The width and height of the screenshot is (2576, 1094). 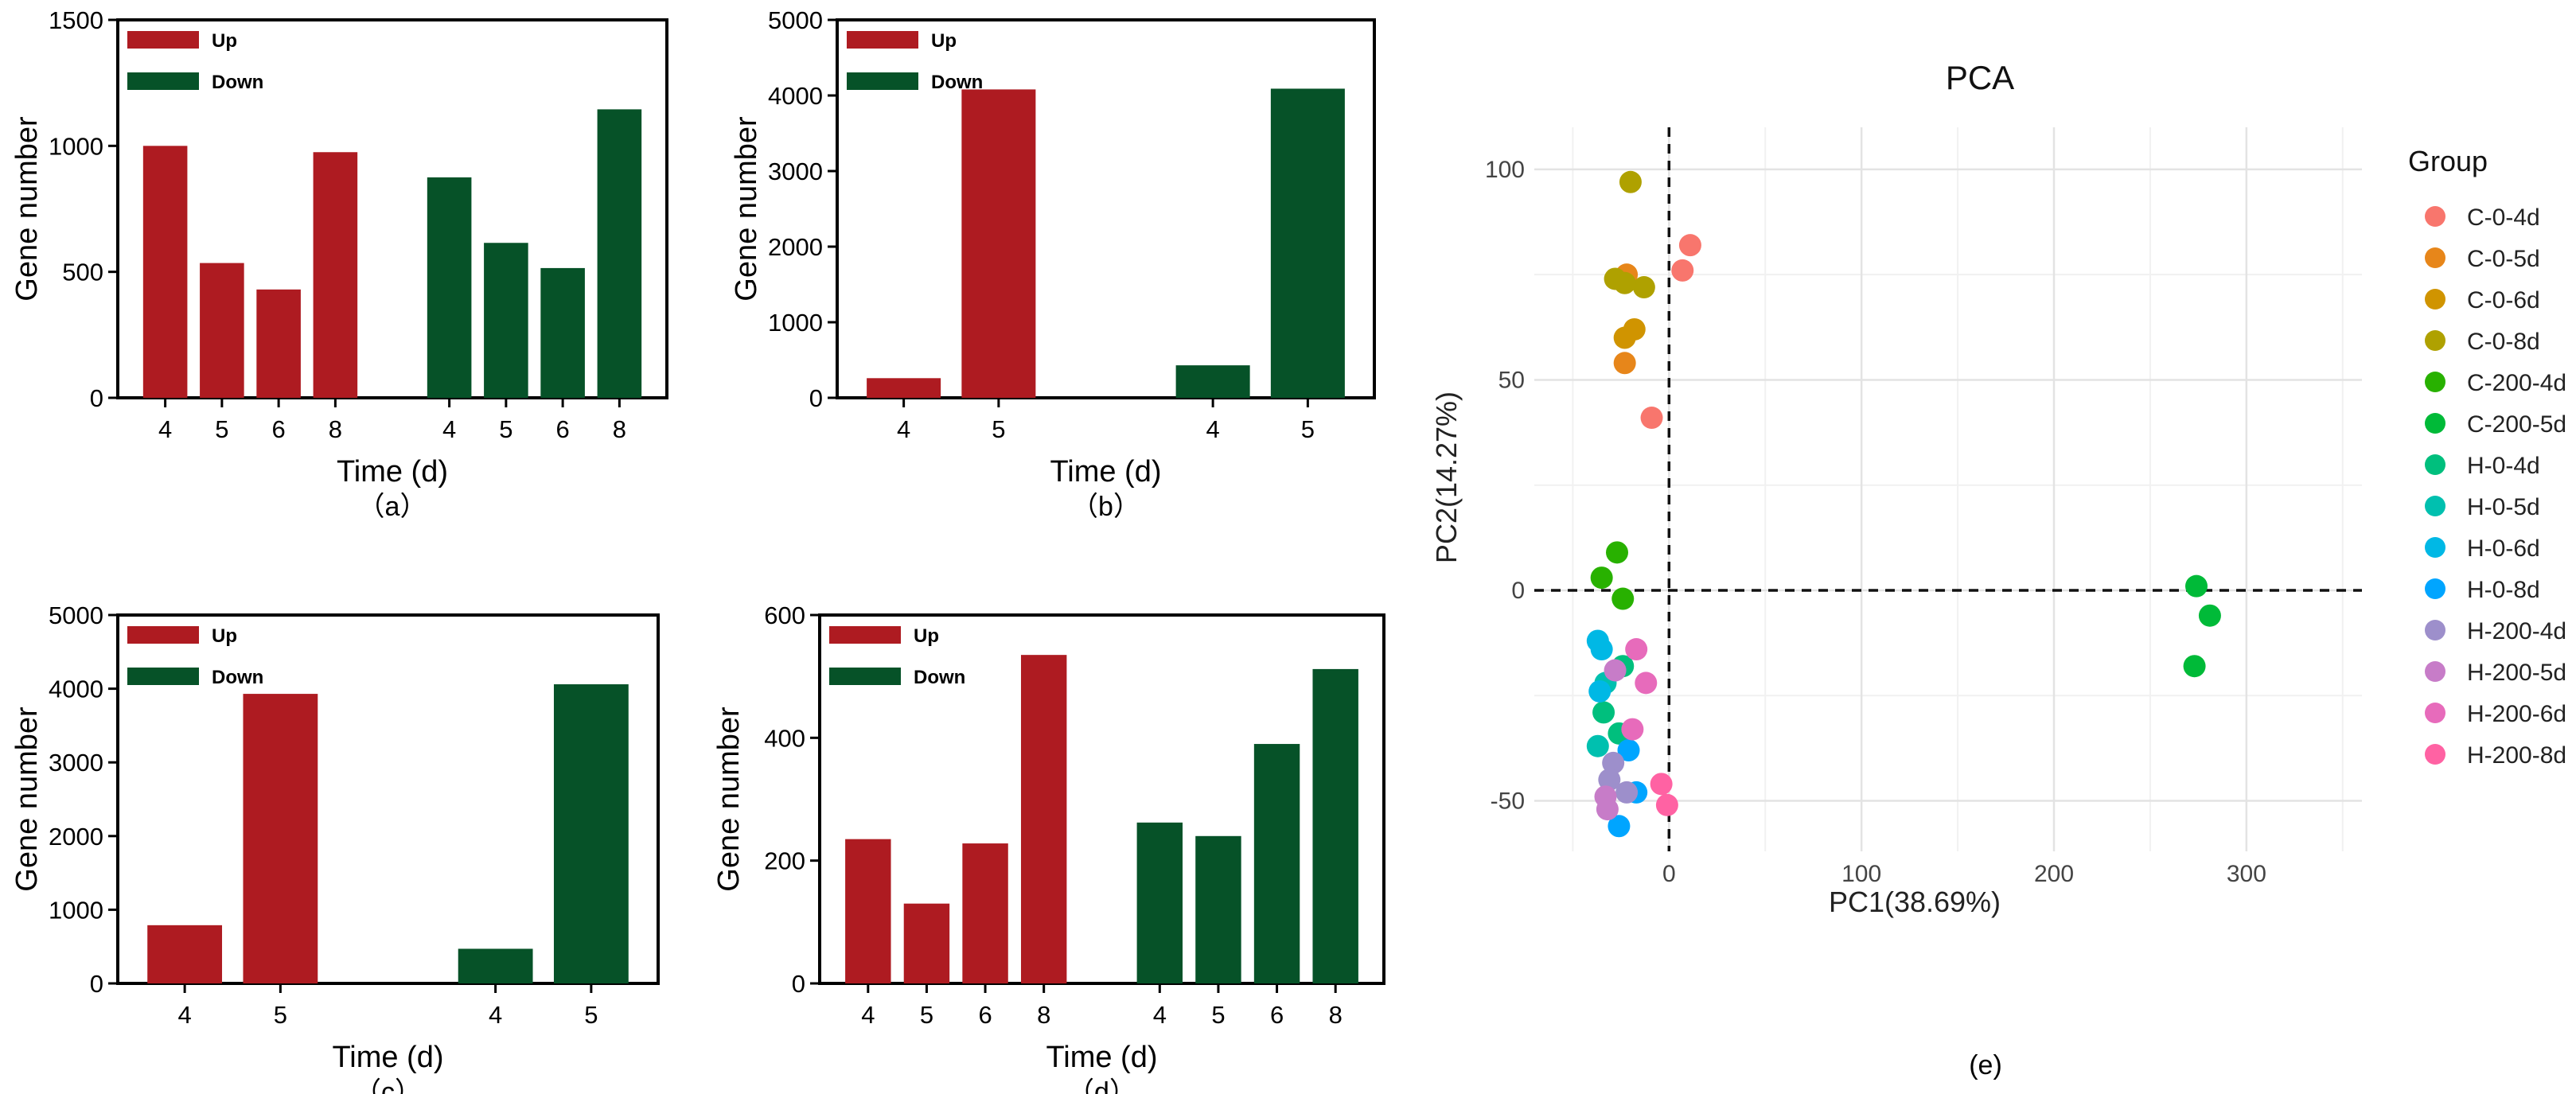 What do you see at coordinates (2435, 340) in the screenshot?
I see `legend-marker-C-0-8d` at bounding box center [2435, 340].